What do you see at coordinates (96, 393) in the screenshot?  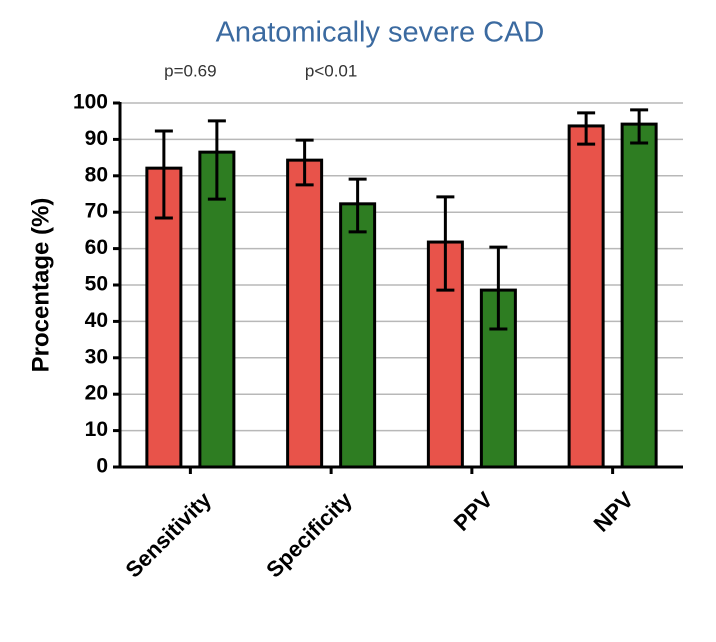 I see `y-tick-label: 20` at bounding box center [96, 393].